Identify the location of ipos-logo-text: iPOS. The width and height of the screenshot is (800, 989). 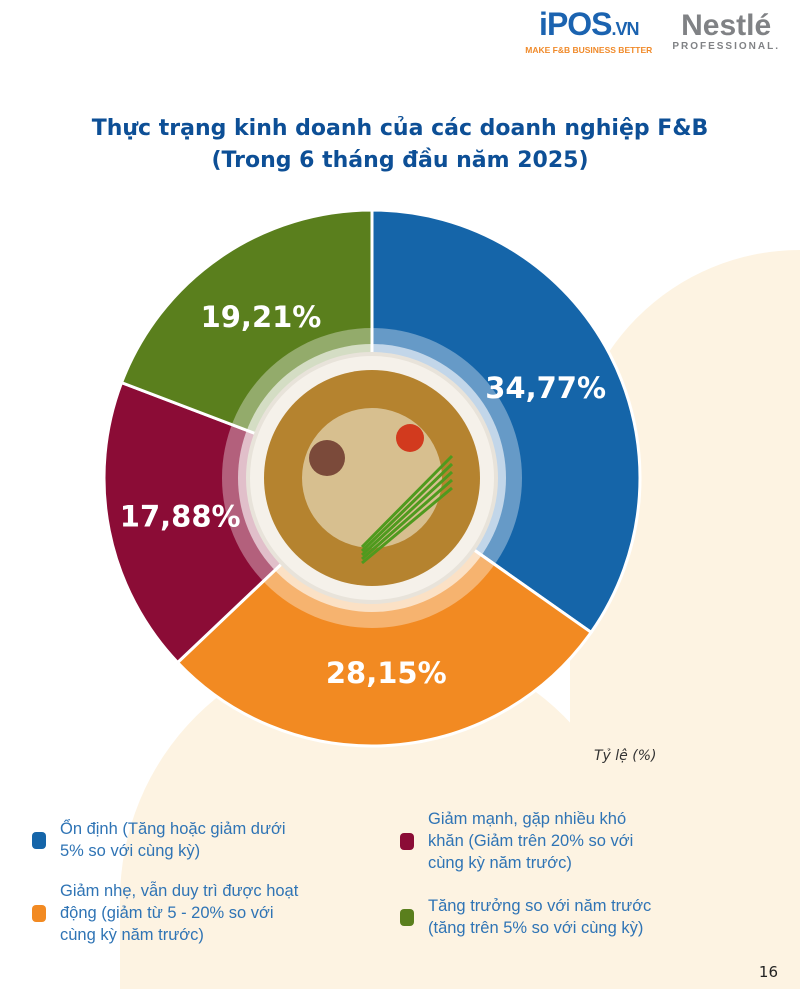
(575, 24).